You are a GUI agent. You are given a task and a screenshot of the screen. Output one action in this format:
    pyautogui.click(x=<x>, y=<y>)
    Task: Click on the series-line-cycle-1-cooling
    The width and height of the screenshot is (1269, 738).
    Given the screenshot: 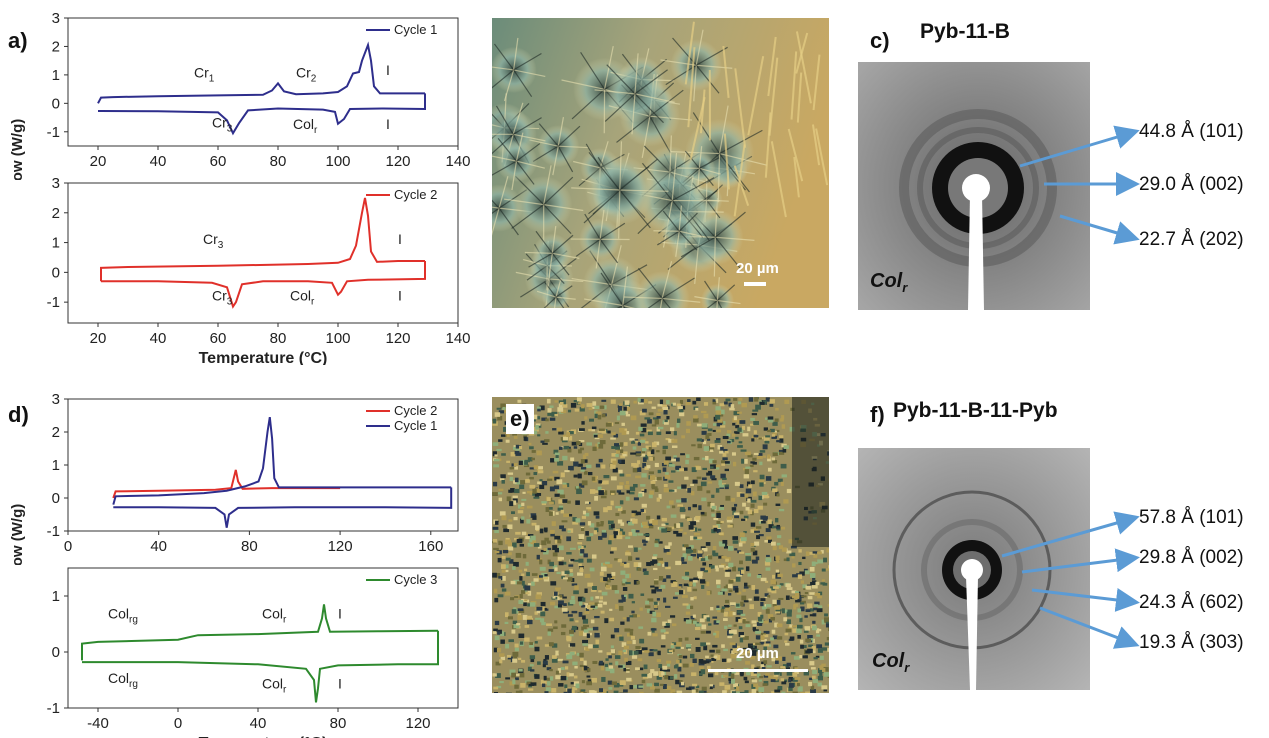 What is the action you would take?
    pyautogui.click(x=283, y=507)
    